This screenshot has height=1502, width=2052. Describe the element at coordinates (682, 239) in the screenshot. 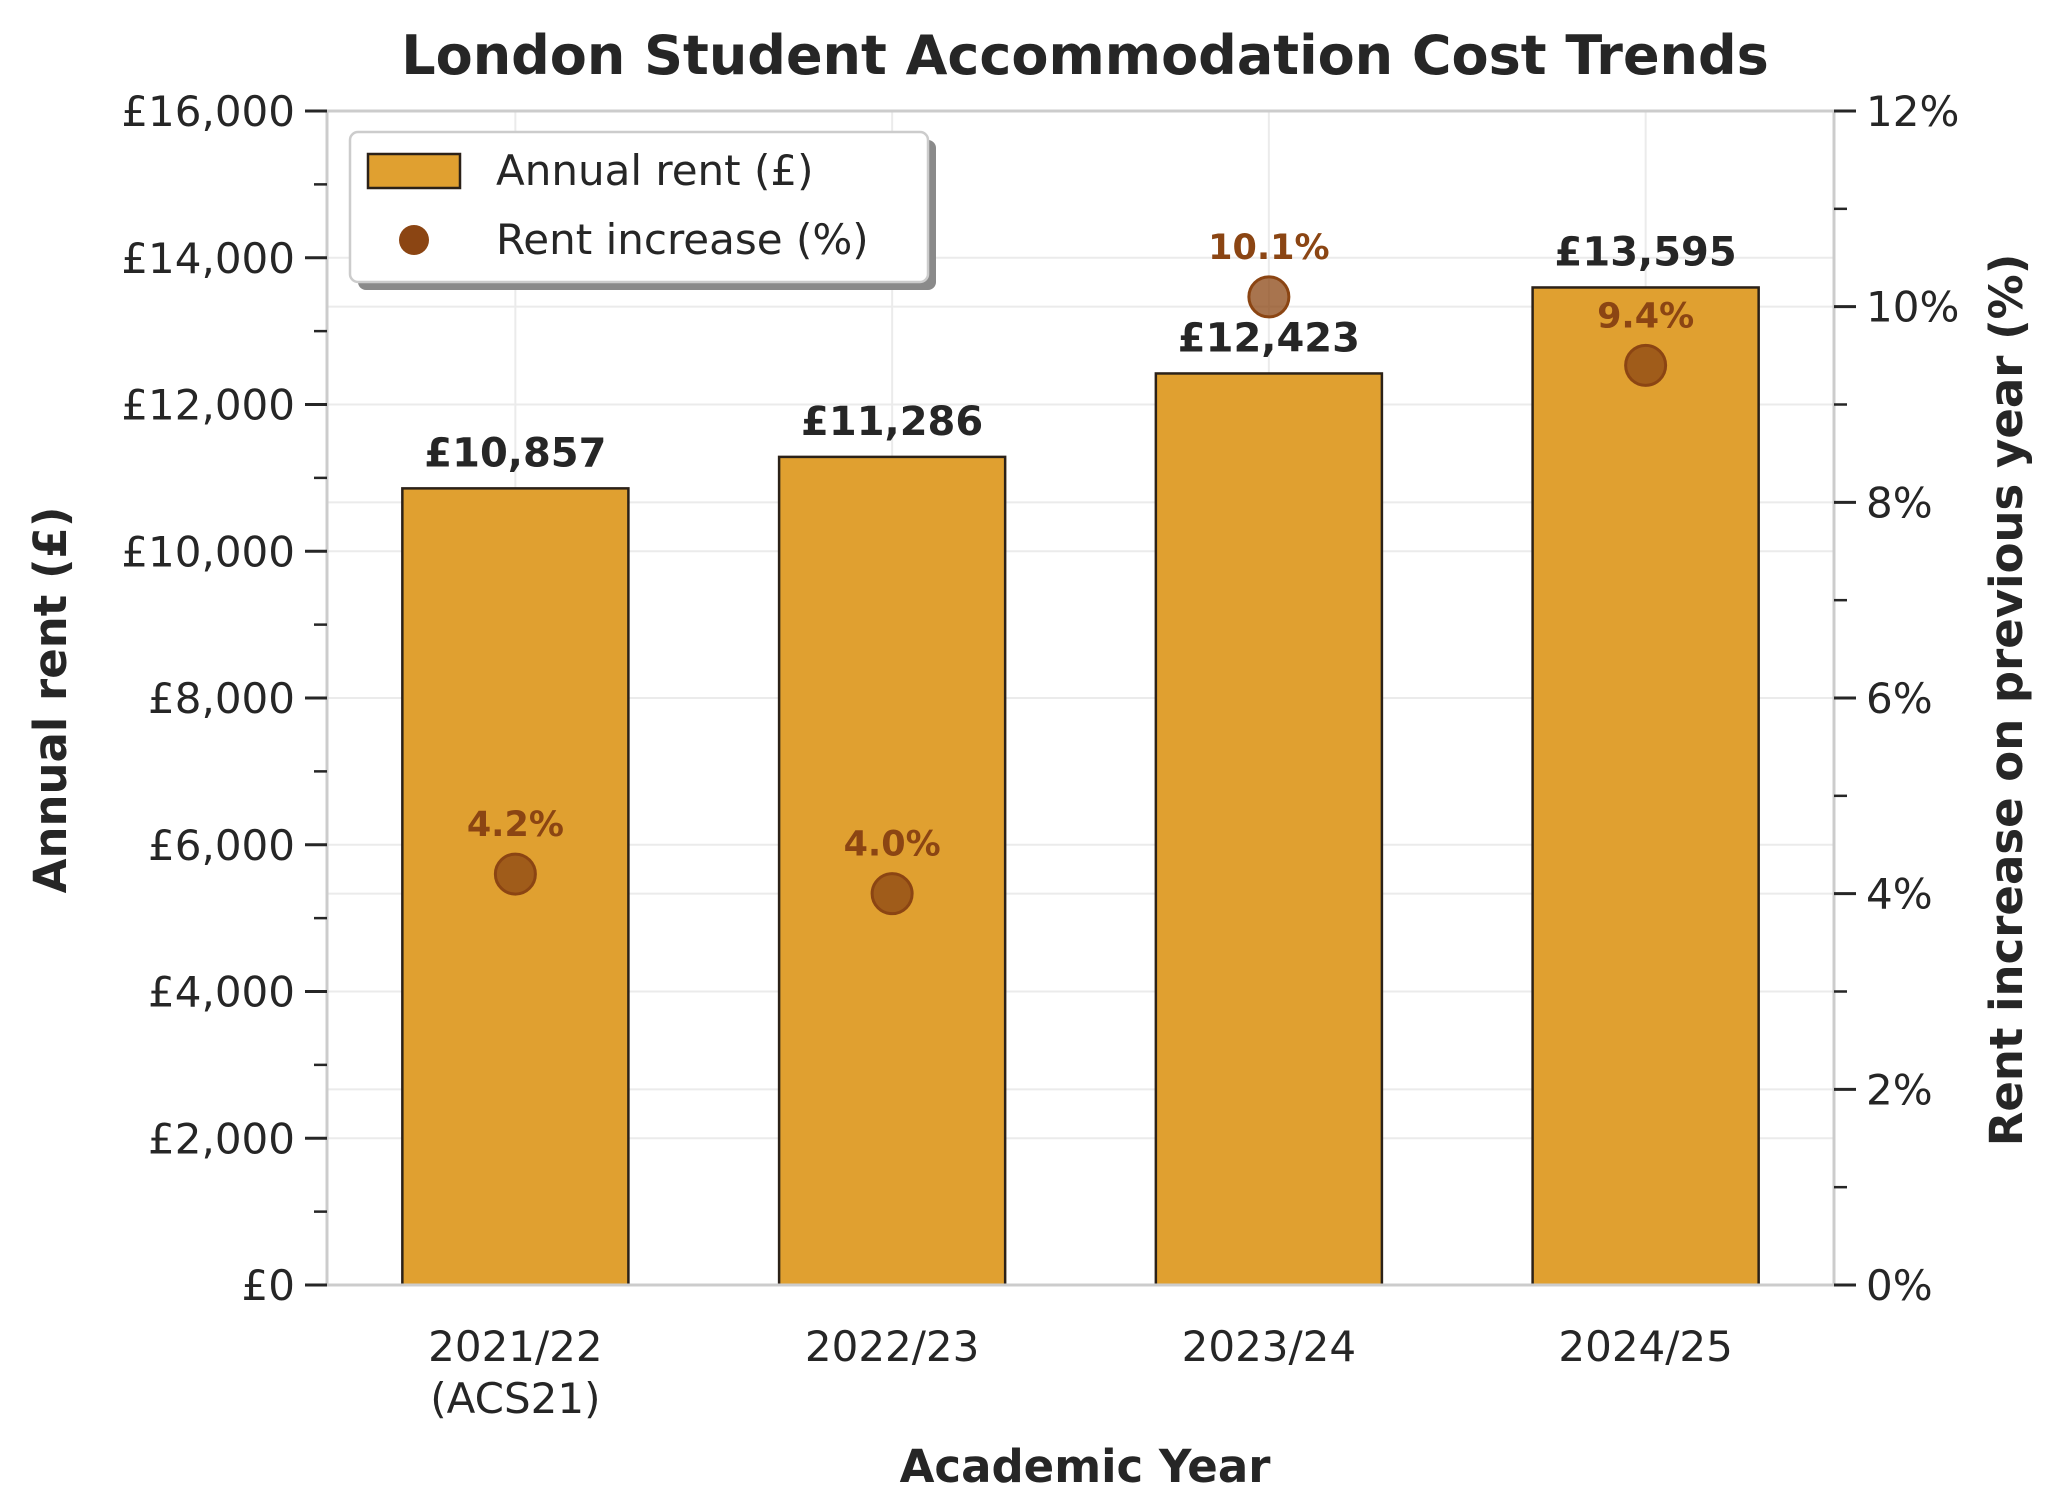

I see `legend-label-increase: Rent increase (%)` at that location.